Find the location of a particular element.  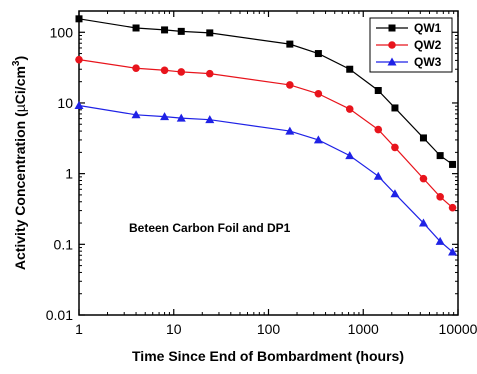

legend: QW1 QW2 QW3 is located at coordinates (411, 45).